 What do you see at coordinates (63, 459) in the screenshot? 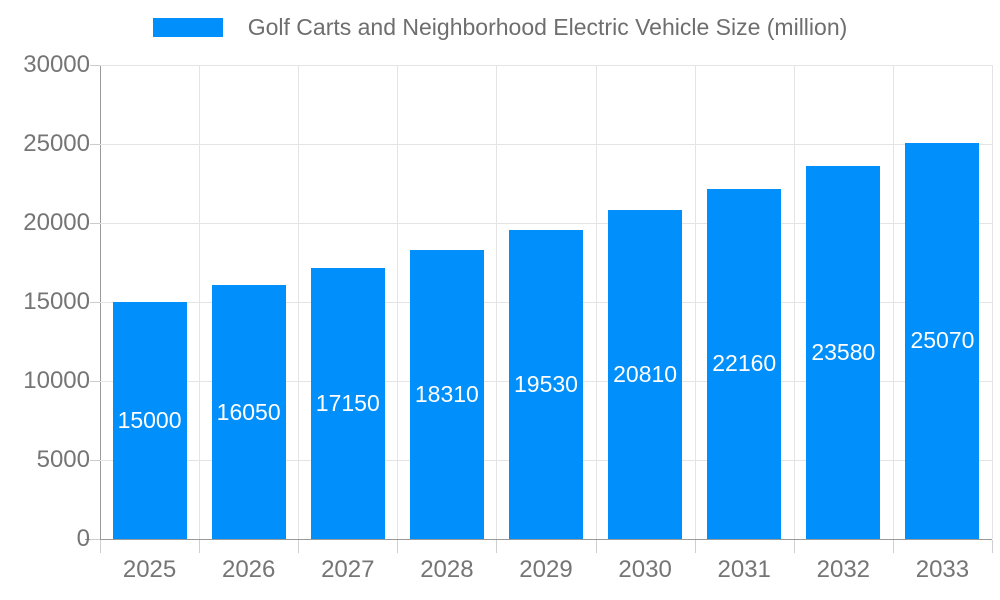
I see `y-axis-tick-label: 5000` at bounding box center [63, 459].